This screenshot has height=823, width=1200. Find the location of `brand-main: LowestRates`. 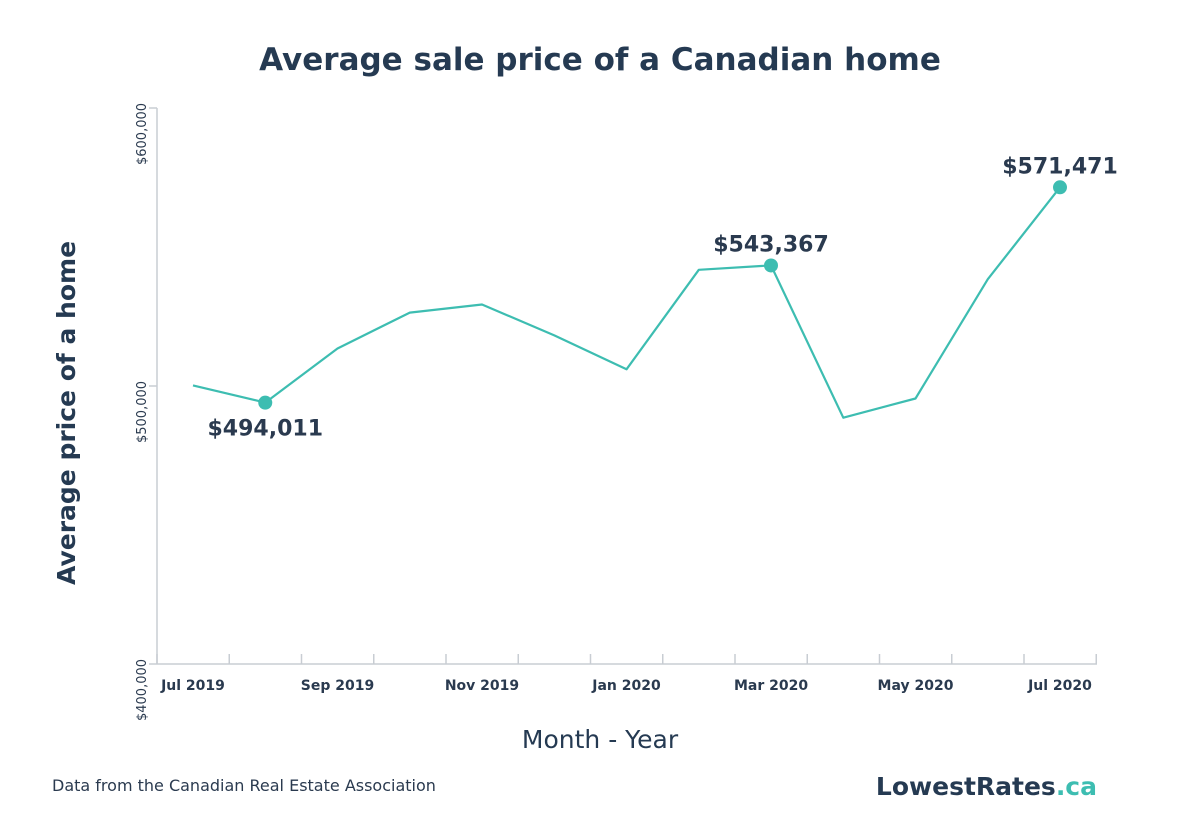

brand-main: LowestRates is located at coordinates (966, 786).